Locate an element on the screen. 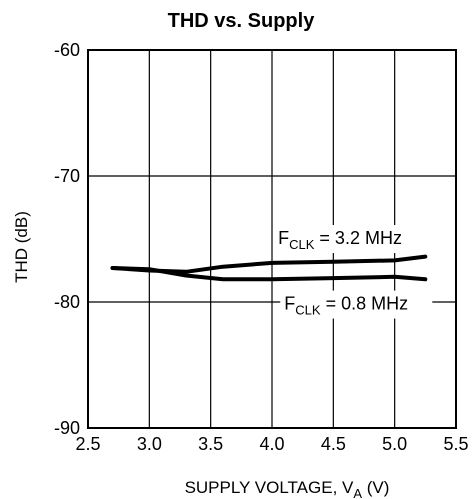 Image resolution: width=476 pixels, height=499 pixels. series-lines is located at coordinates (269, 268).